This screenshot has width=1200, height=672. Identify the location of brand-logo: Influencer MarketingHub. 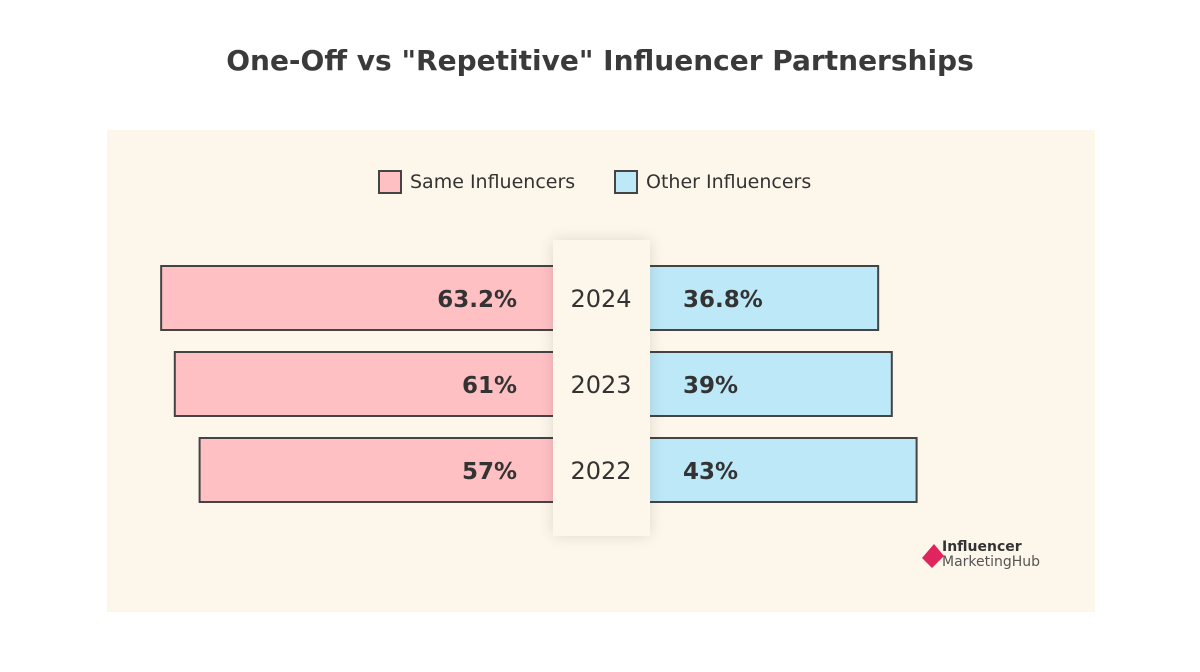
(981, 555).